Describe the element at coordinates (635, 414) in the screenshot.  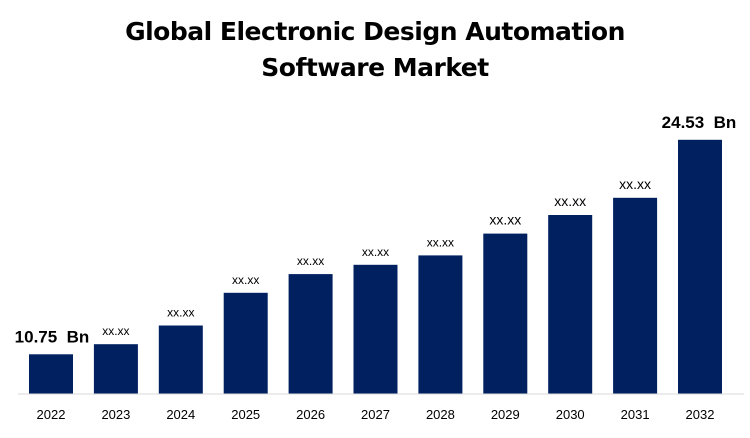
I see `x-tick-label-2031: 2031` at that location.